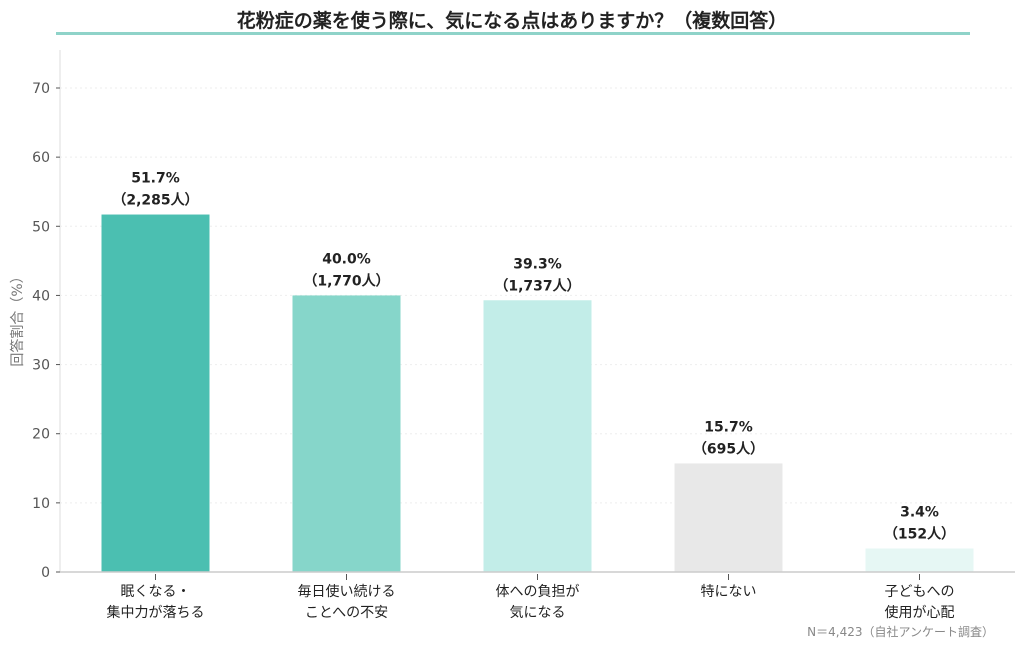 The width and height of the screenshot is (1024, 649). What do you see at coordinates (41, 504) in the screenshot?
I see `y-tick-label: 10` at bounding box center [41, 504].